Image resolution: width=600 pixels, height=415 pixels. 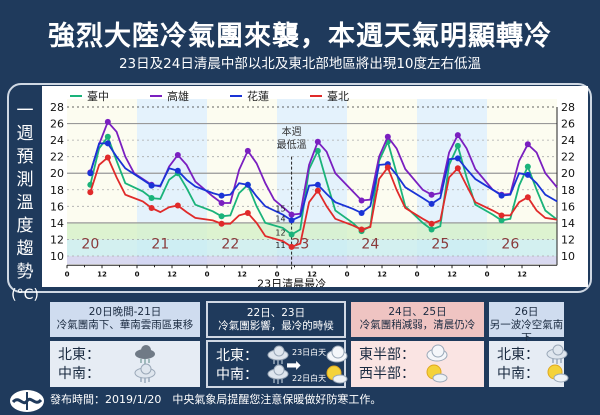 What do you see at coordinates (568, 256) in the screenshot?
I see `y-tick-label-right: 10` at bounding box center [568, 256].